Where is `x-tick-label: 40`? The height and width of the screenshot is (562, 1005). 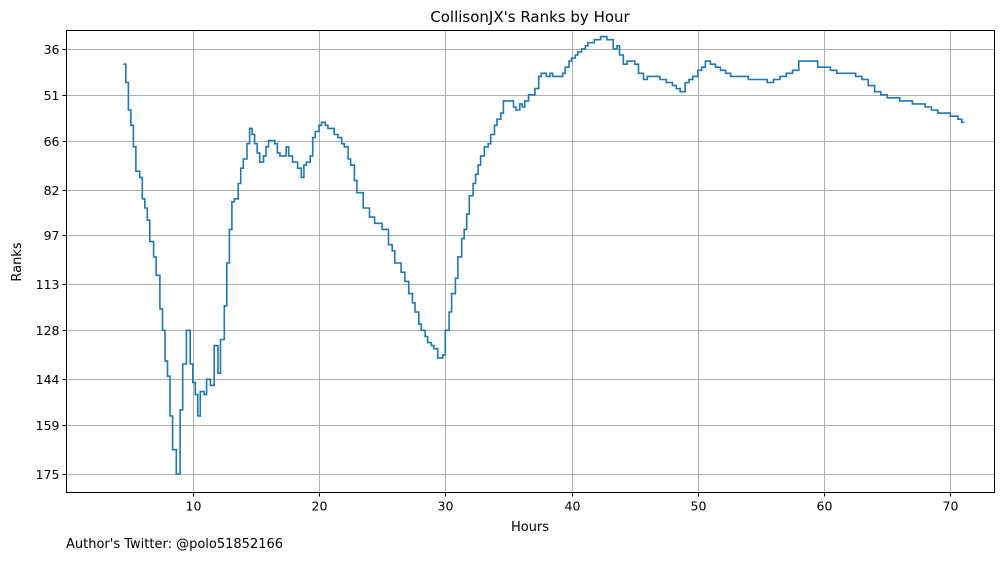
x-tick-label: 40 is located at coordinates (573, 506).